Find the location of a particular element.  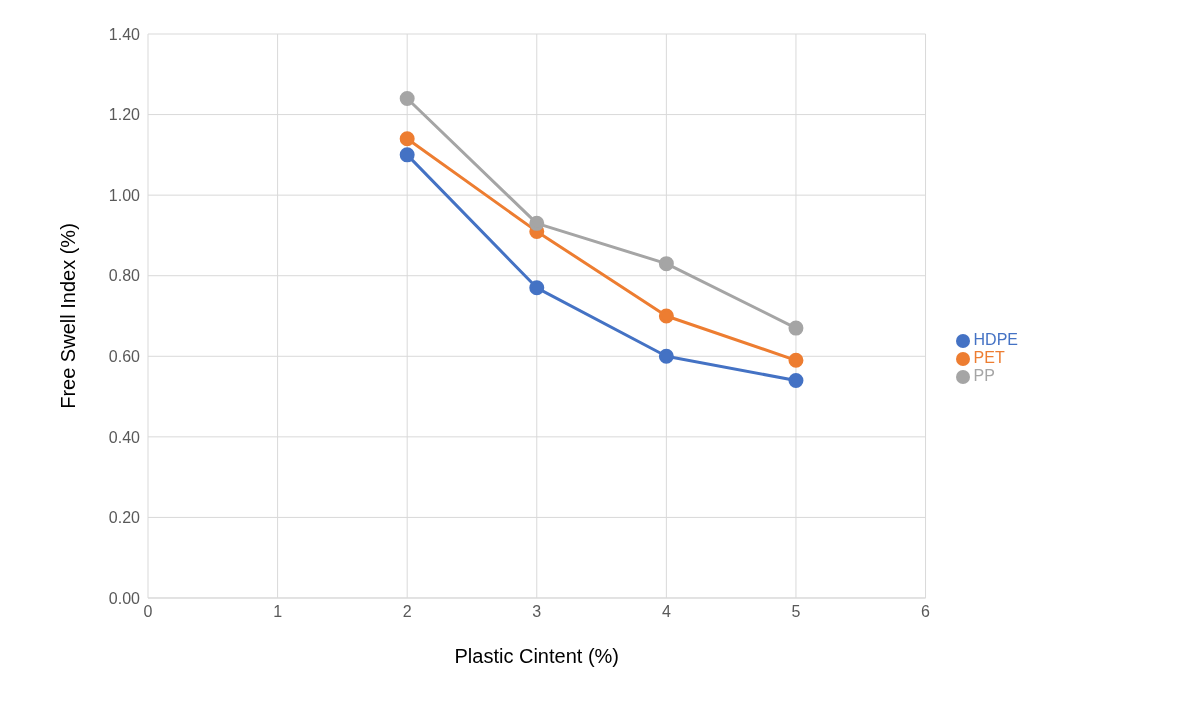

x-axis-title: Plastic Cintent (%) is located at coordinates (537, 656).